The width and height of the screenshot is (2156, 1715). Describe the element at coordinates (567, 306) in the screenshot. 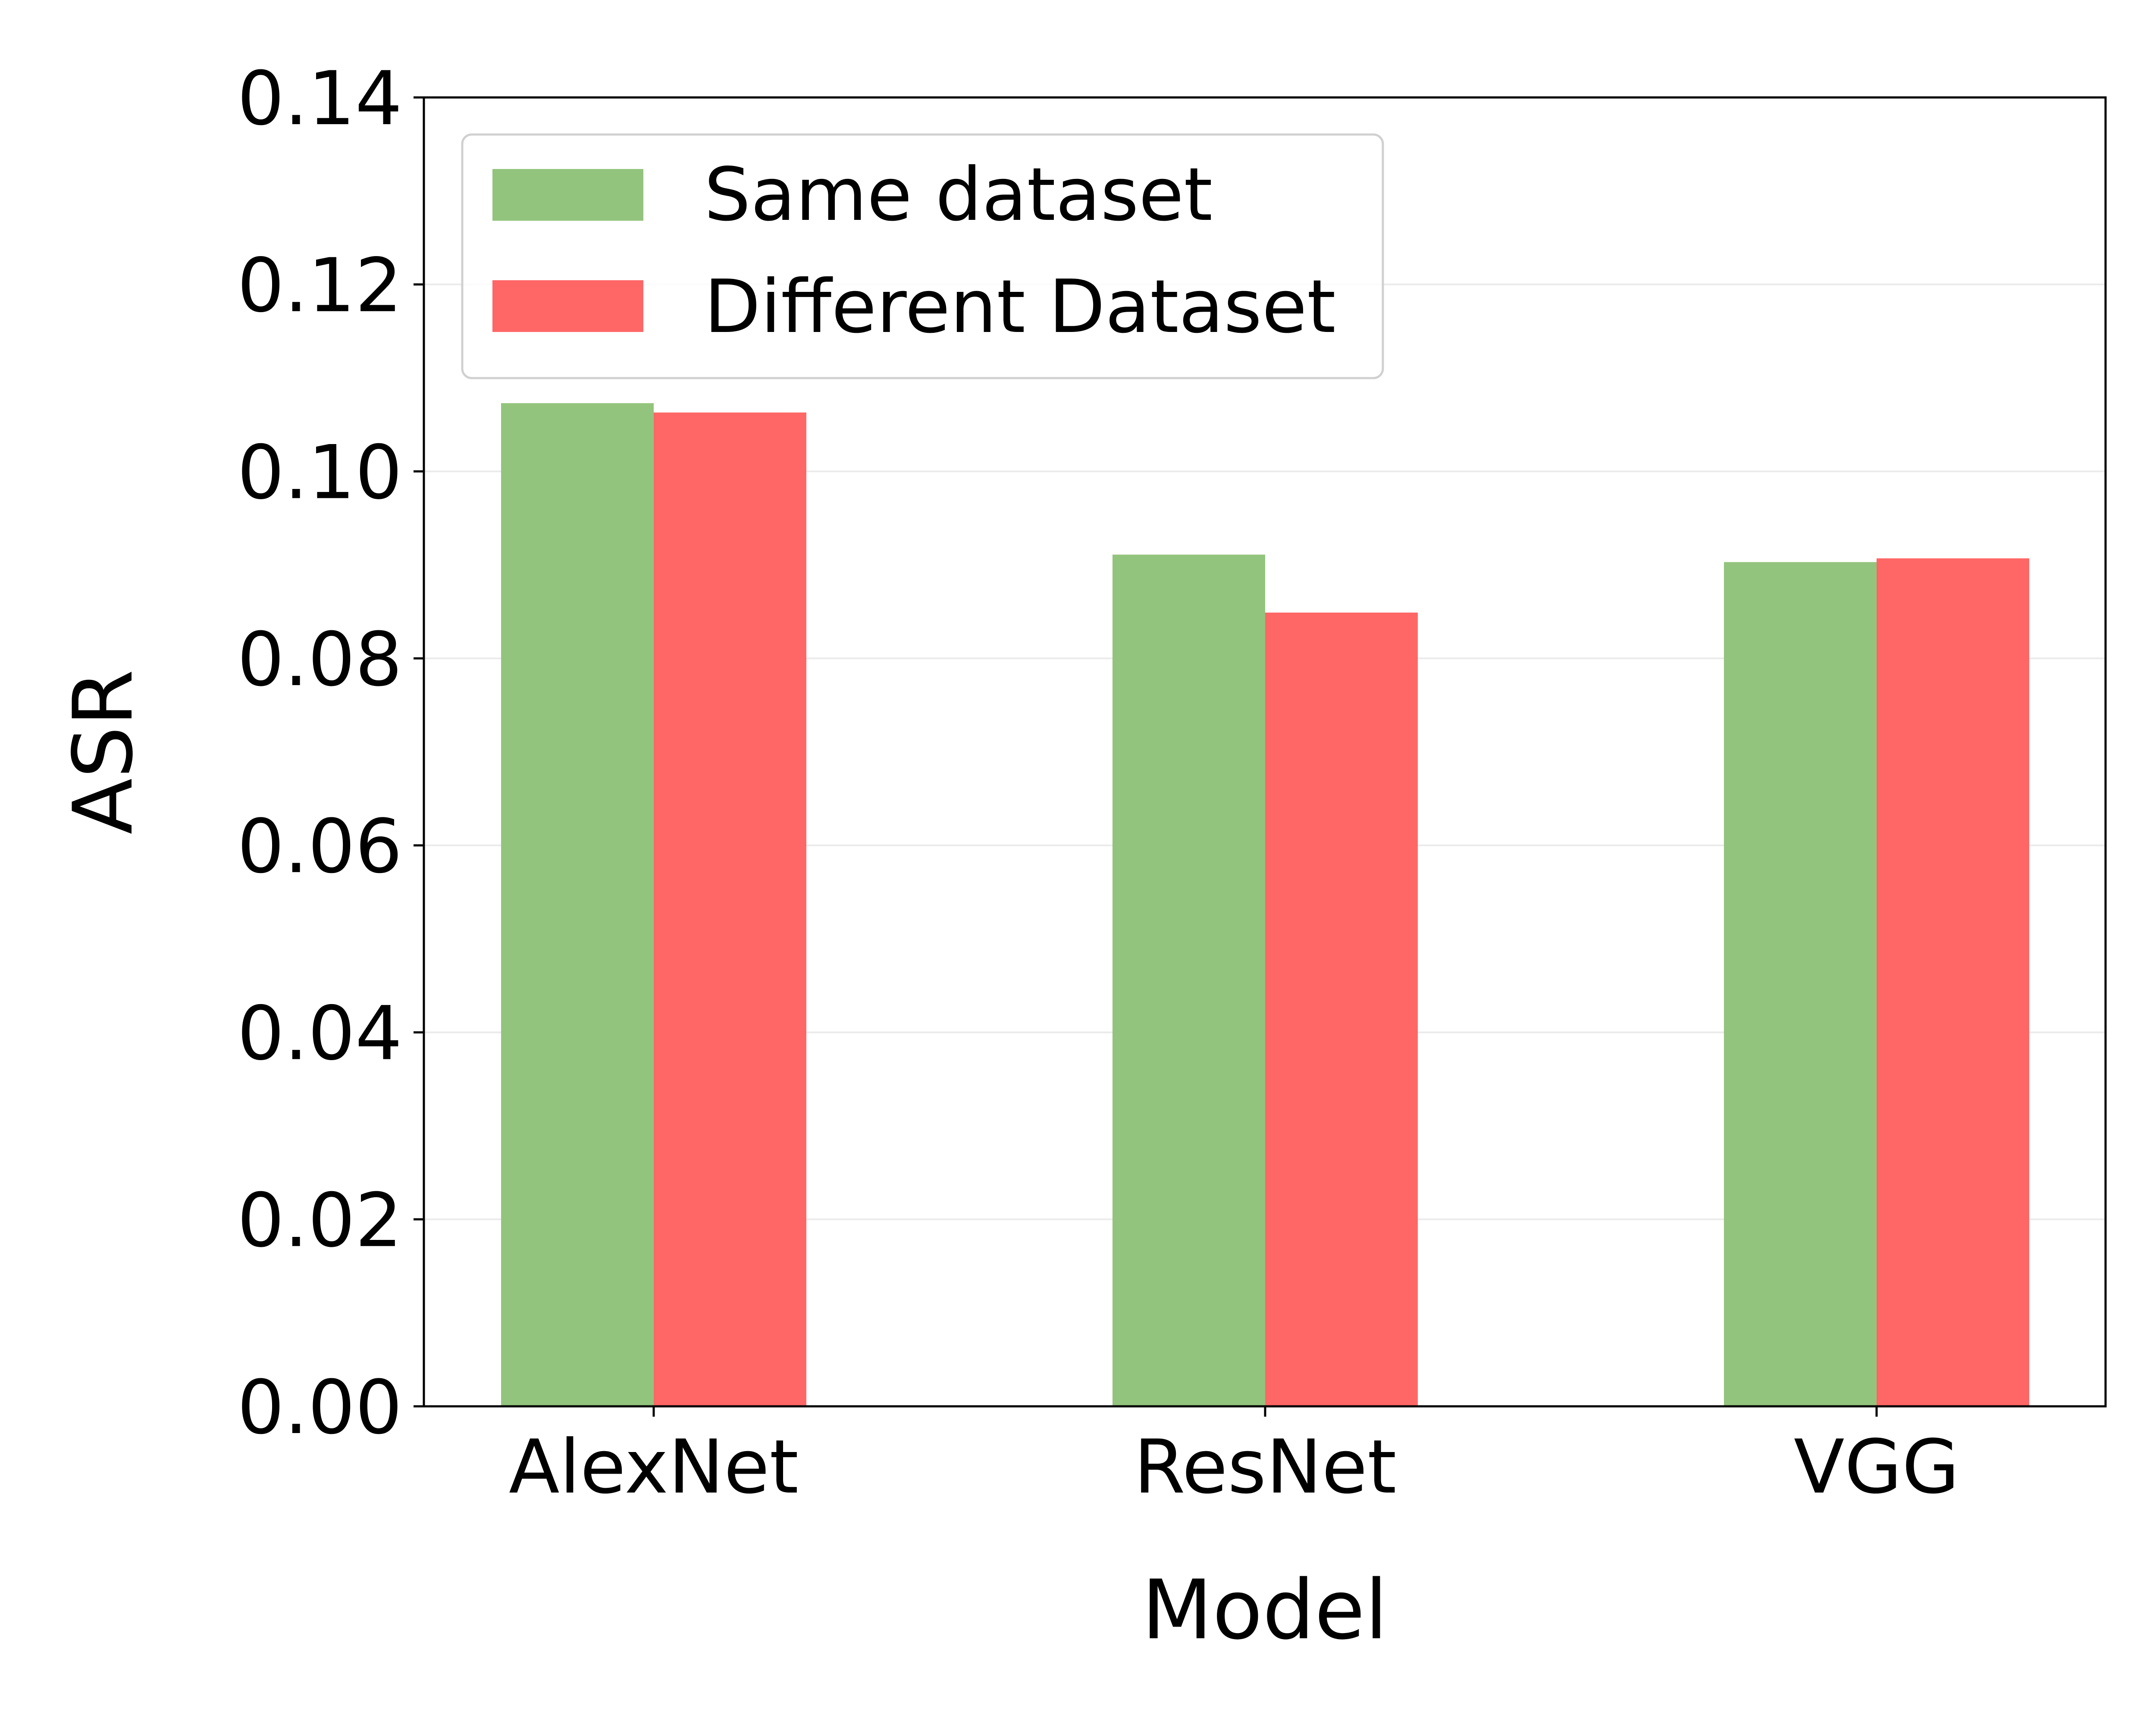

I see `legend-swatch-different-dataset` at that location.